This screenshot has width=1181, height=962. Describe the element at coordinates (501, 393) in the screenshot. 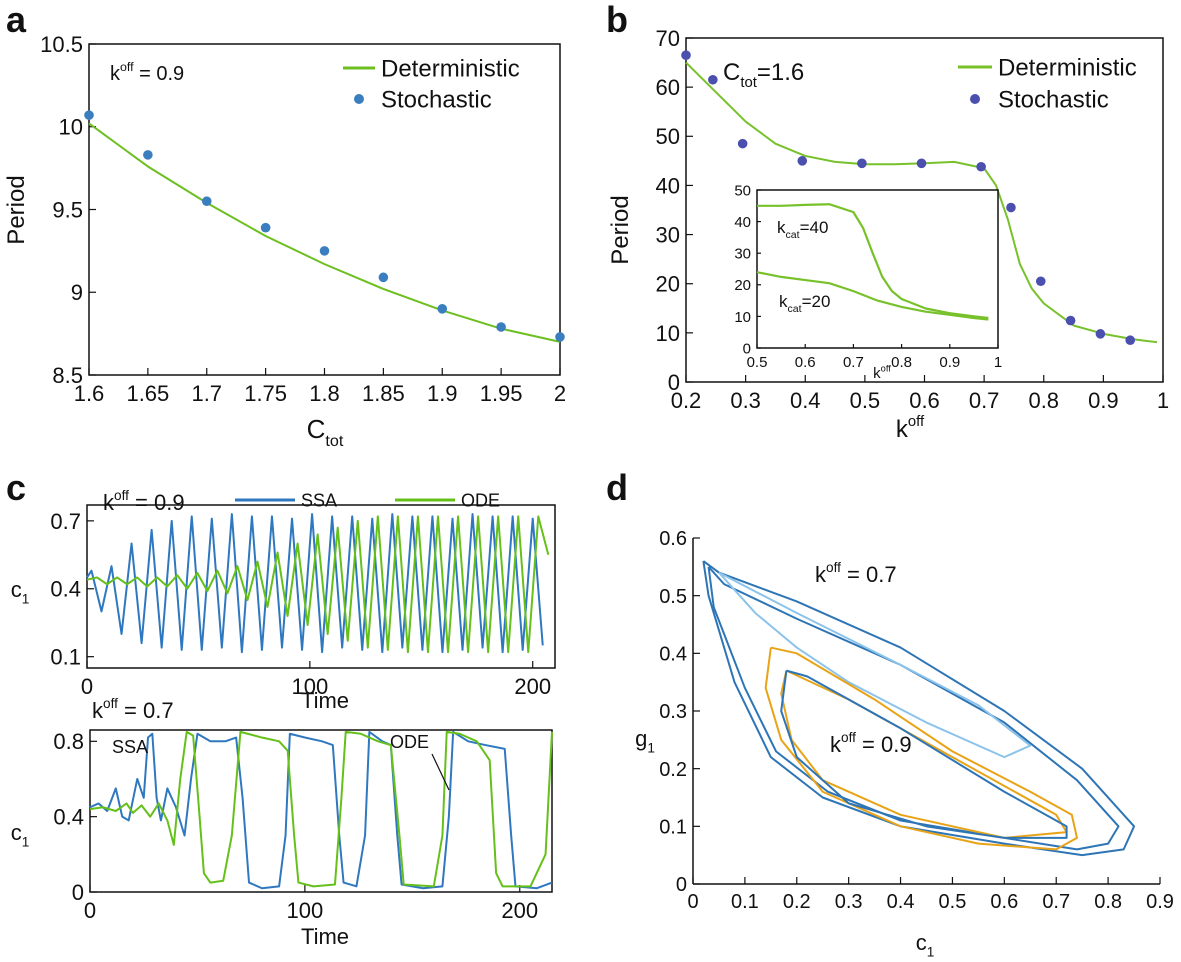

I see `x-tick-label: 1.95` at that location.